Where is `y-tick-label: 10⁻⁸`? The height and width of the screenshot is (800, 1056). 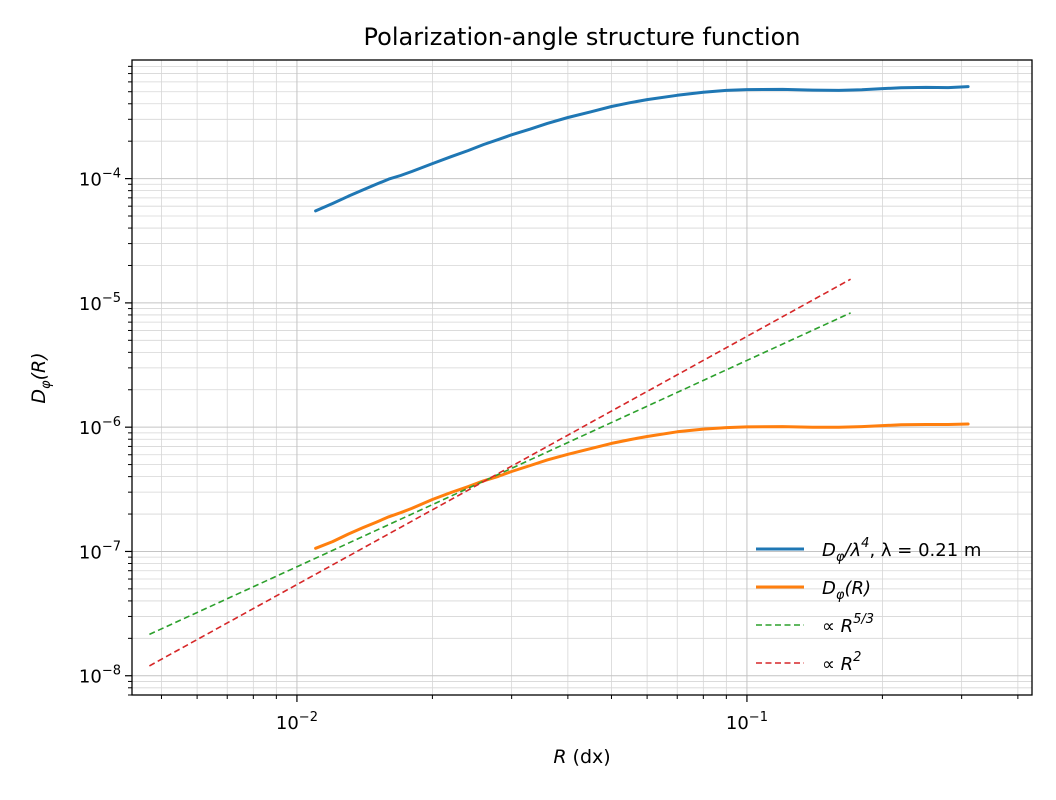
y-tick-label: 10⁻⁸ is located at coordinates (100, 676).